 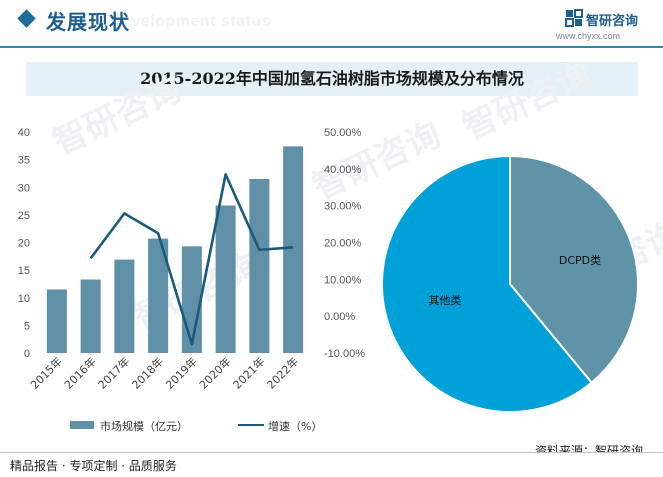 What do you see at coordinates (612, 21) in the screenshot?
I see `logo-name: 智研咨询` at bounding box center [612, 21].